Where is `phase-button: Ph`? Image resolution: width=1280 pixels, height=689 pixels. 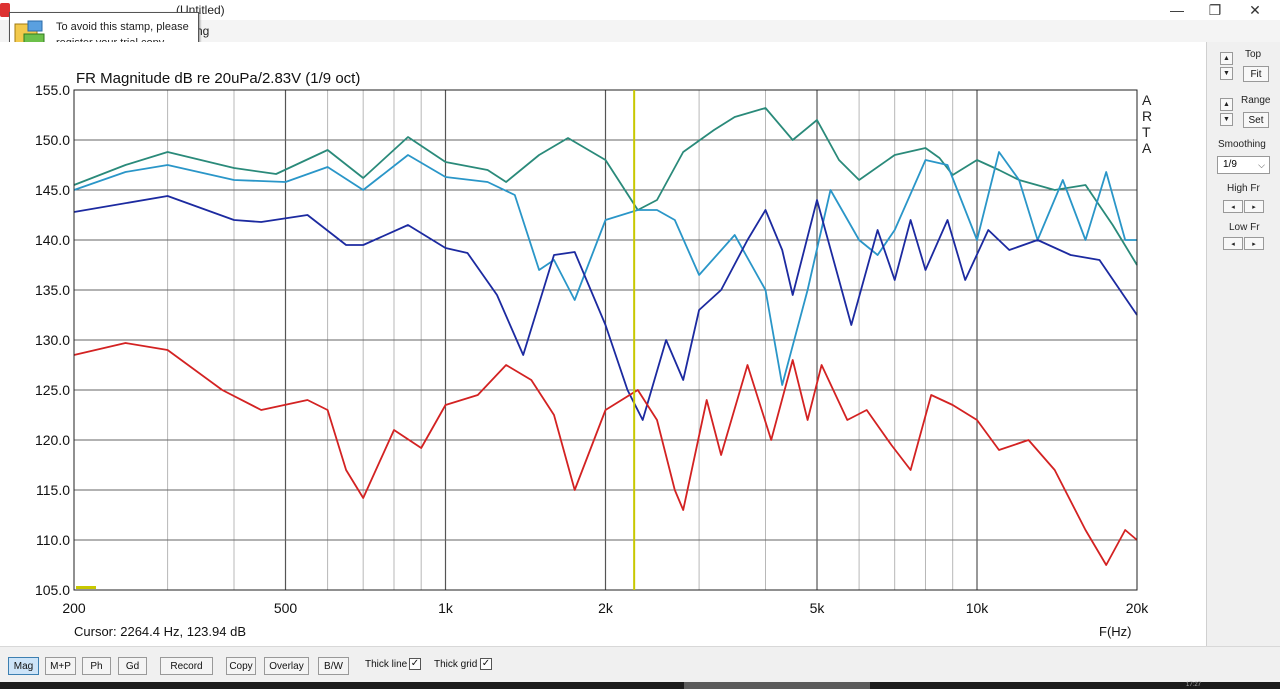 phase-button: Ph is located at coordinates (96, 666).